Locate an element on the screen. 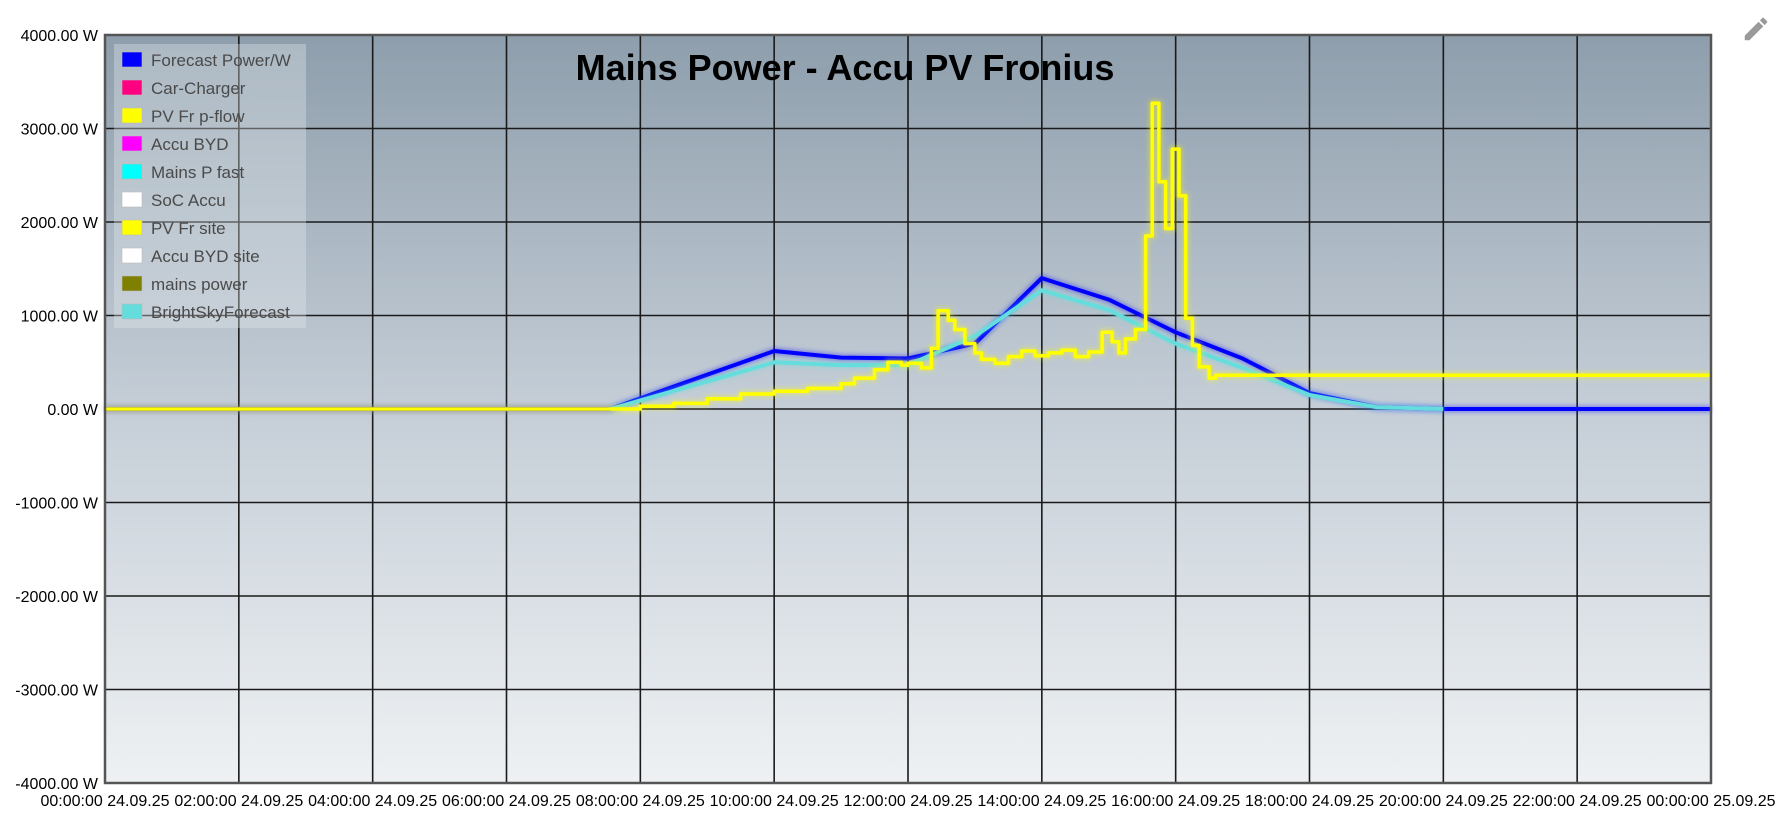  legend-label: Accu BYD is located at coordinates (189, 144).